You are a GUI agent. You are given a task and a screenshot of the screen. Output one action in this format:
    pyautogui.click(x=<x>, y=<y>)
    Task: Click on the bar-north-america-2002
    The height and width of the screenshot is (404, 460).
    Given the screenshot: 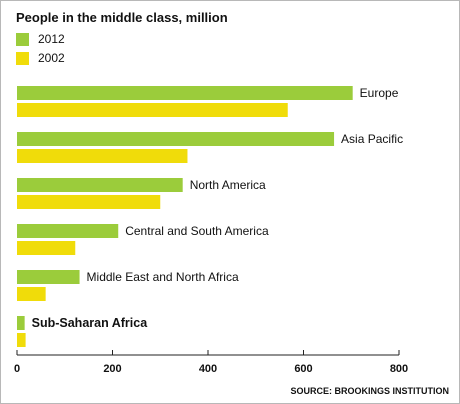 What is the action you would take?
    pyautogui.click(x=89, y=202)
    